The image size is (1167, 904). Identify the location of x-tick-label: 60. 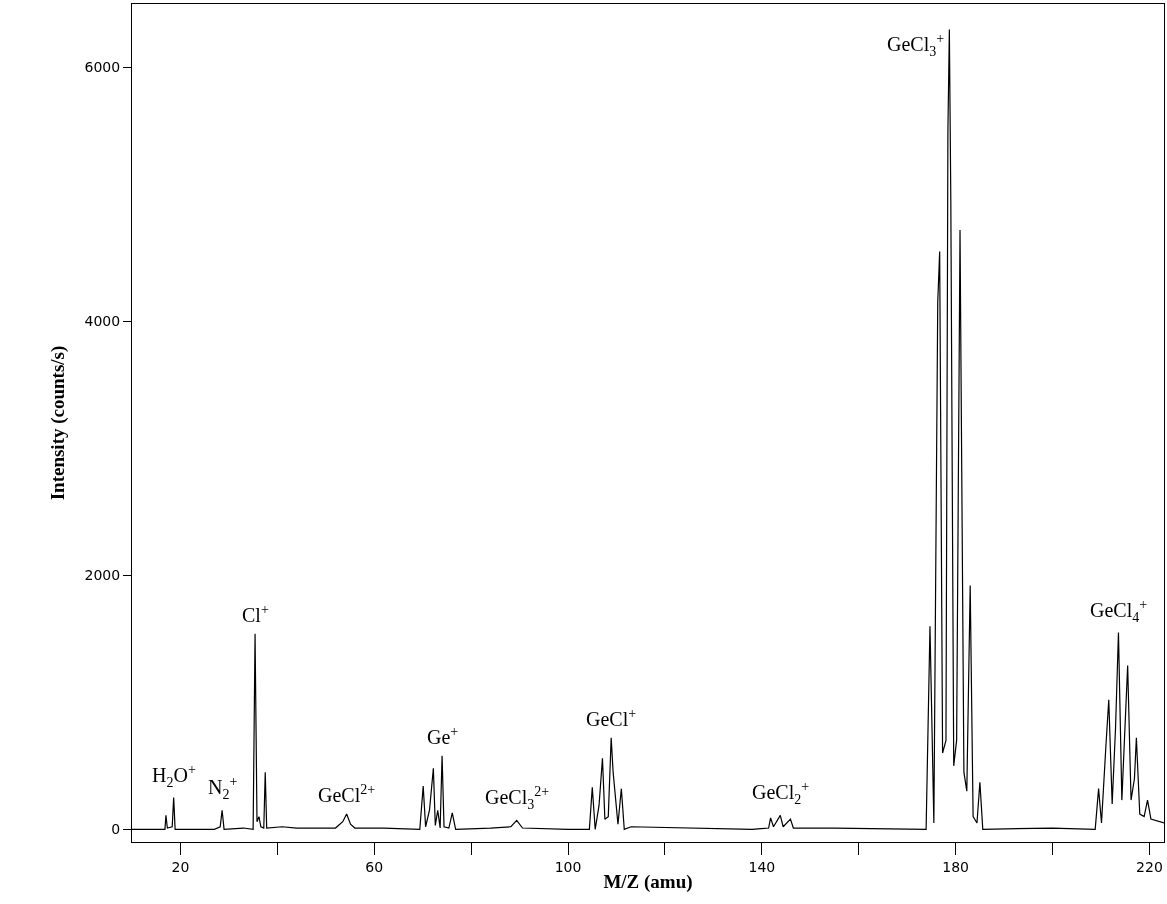
(374, 866).